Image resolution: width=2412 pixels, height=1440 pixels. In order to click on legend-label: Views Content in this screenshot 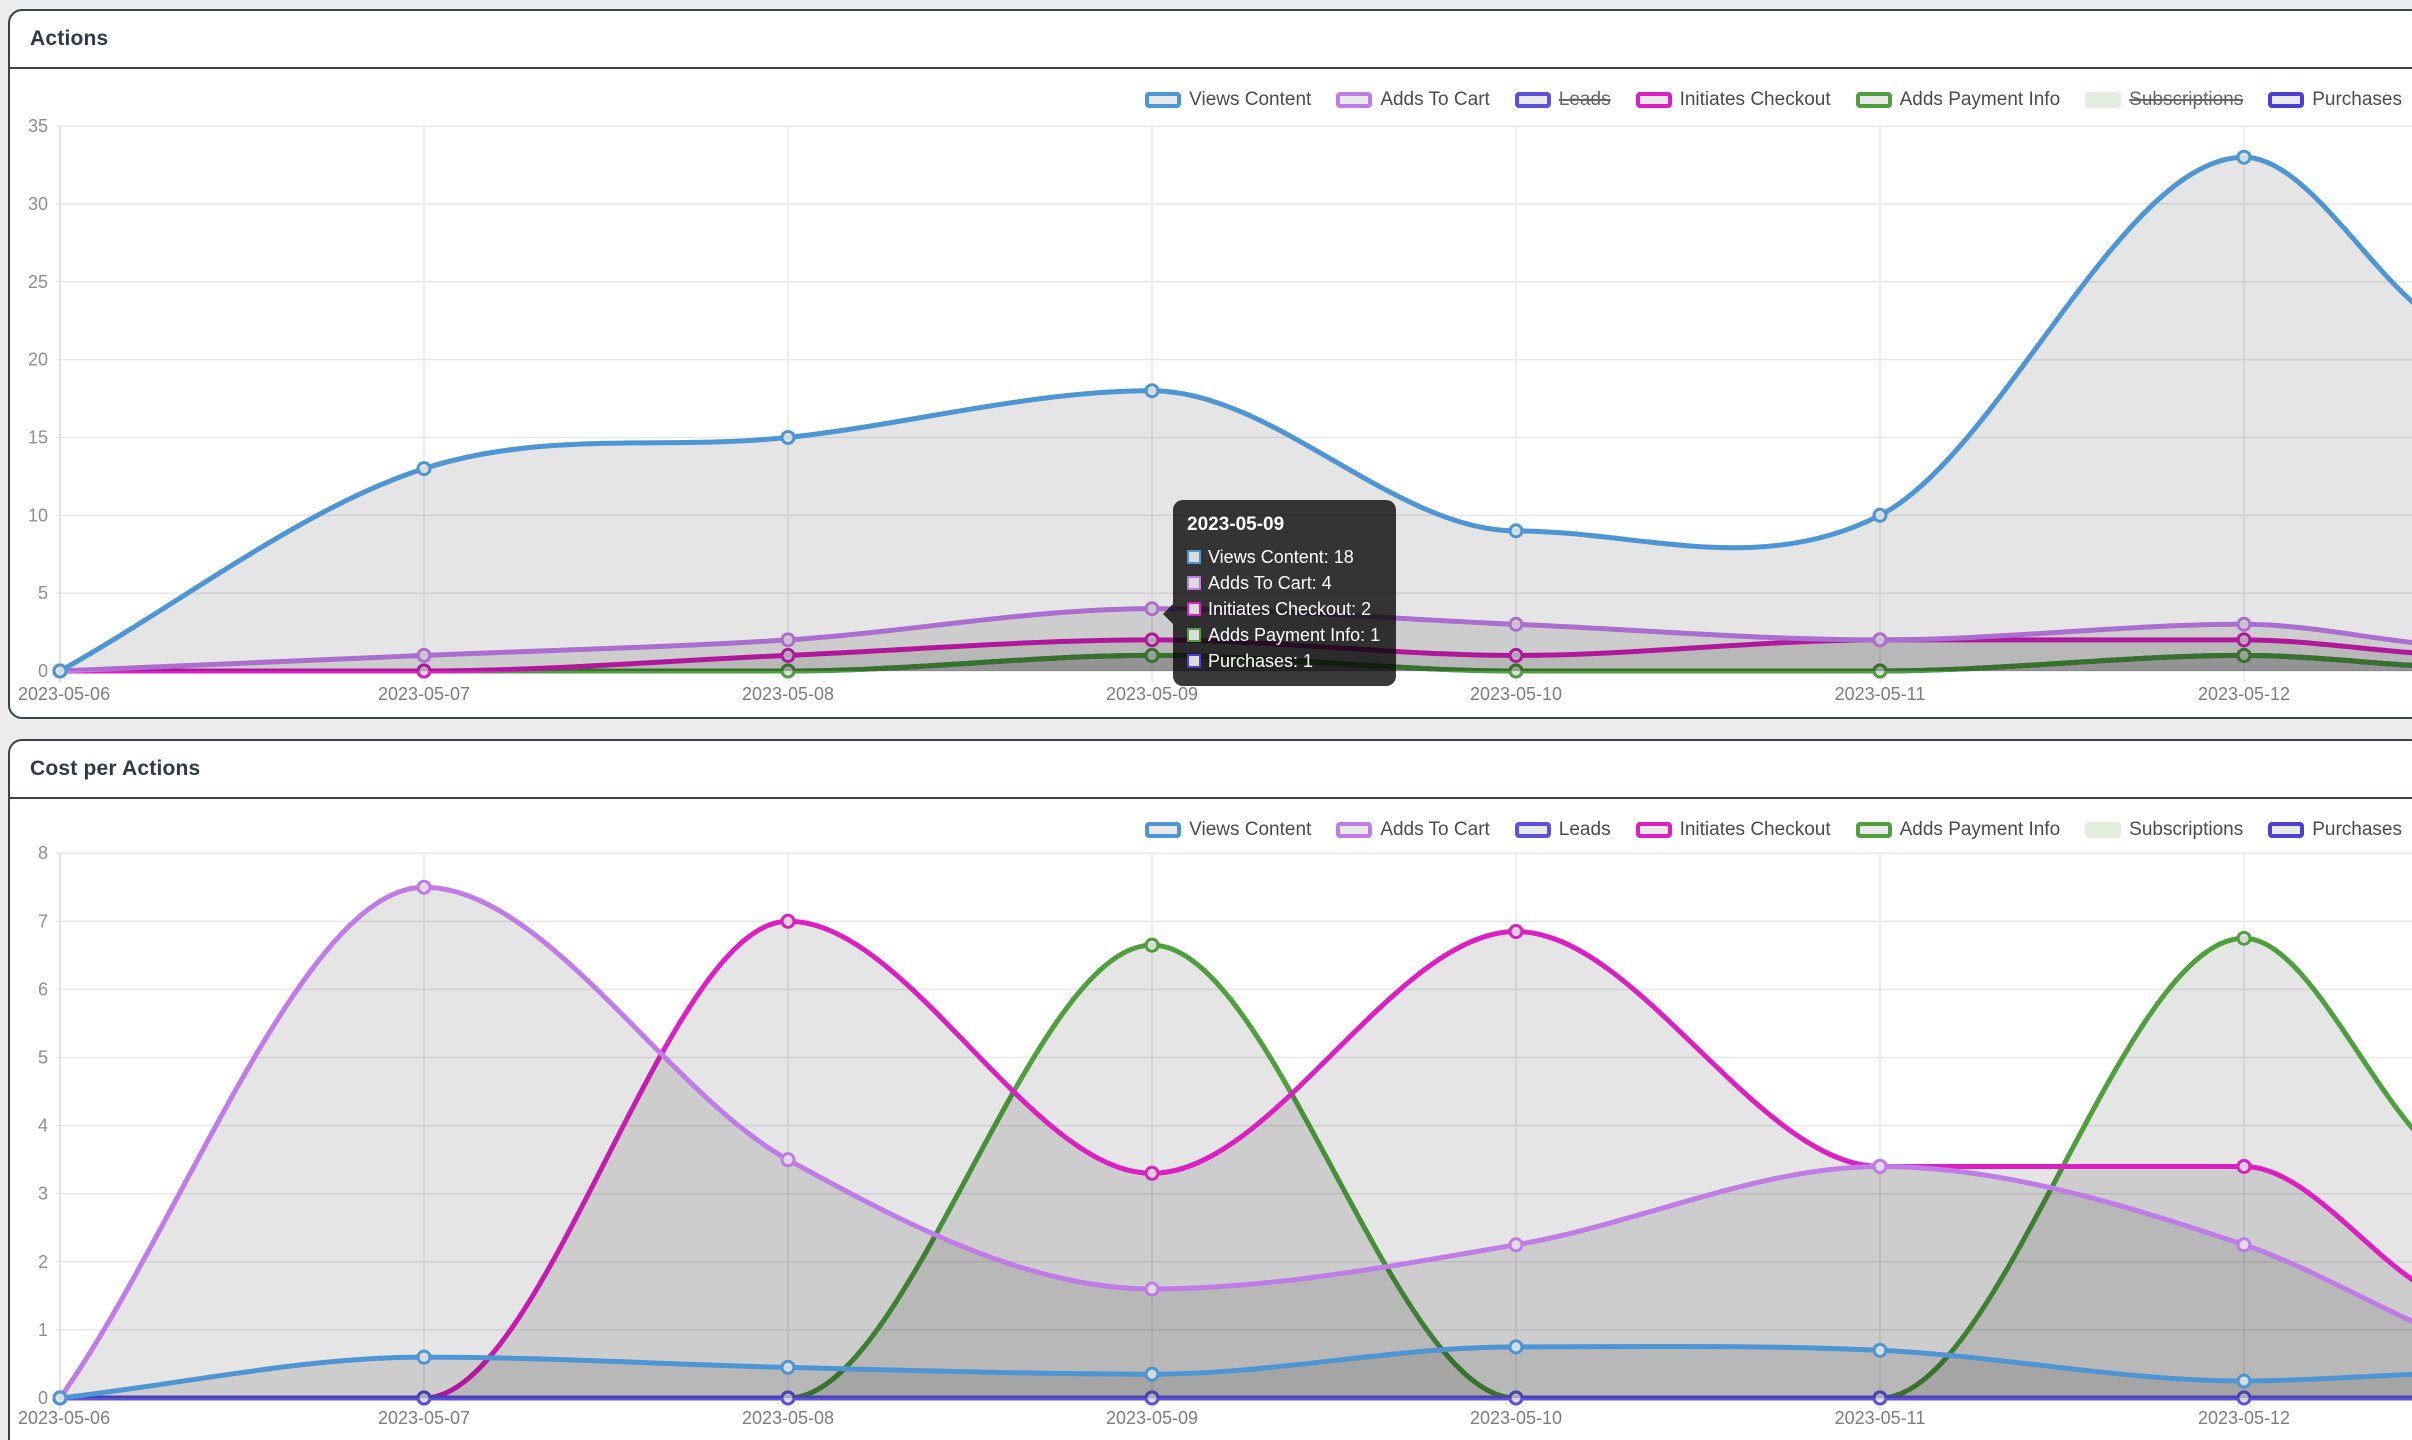, I will do `click(1250, 99)`.